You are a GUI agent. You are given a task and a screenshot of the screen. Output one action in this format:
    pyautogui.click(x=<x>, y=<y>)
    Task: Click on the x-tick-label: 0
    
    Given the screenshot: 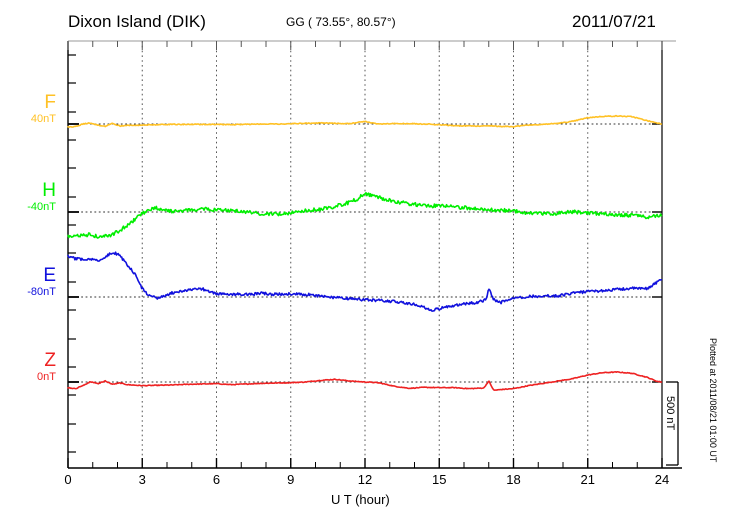 What is the action you would take?
    pyautogui.click(x=68, y=479)
    